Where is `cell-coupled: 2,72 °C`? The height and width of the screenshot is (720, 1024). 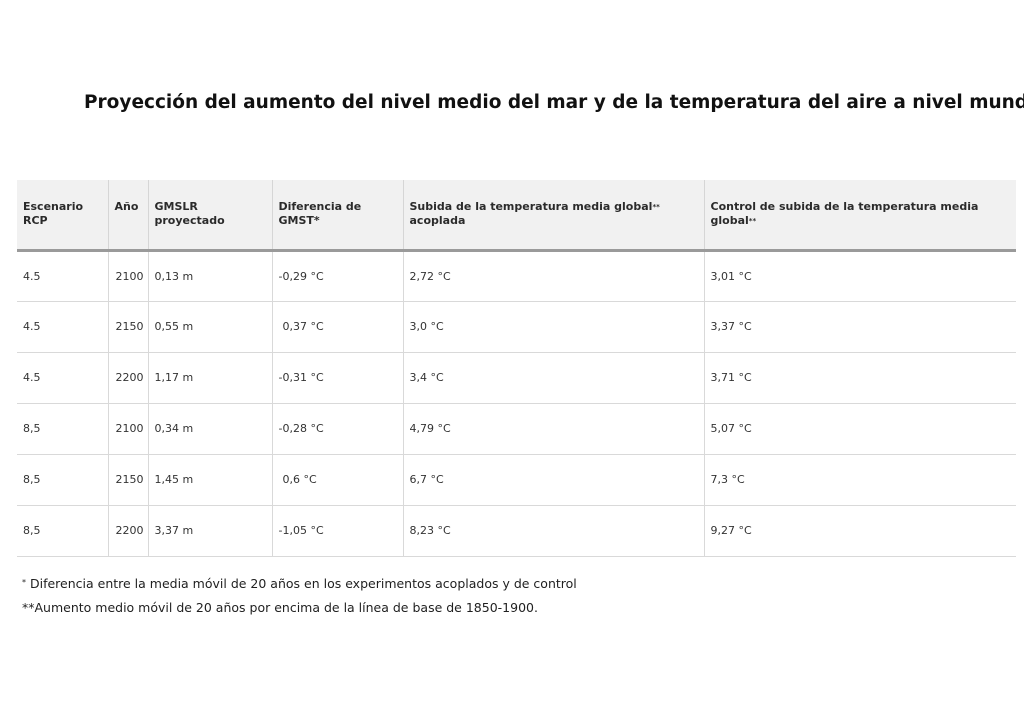
cell-coupled: 2,72 °C is located at coordinates (554, 276).